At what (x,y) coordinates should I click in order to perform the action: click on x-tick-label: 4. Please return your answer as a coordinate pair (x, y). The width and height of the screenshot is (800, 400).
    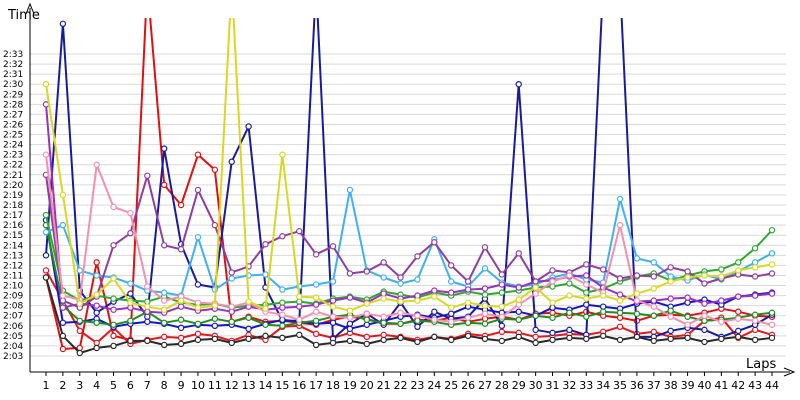
    Looking at the image, I should click on (96, 385).